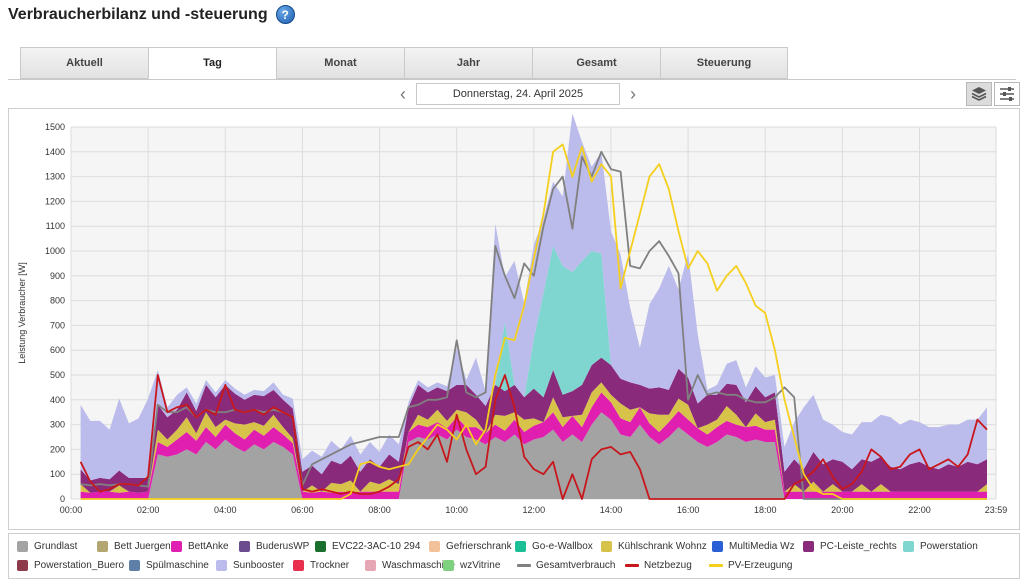 Image resolution: width=1024 pixels, height=581 pixels. What do you see at coordinates (456, 510) in the screenshot?
I see `x-tick-label: 10:00` at bounding box center [456, 510].